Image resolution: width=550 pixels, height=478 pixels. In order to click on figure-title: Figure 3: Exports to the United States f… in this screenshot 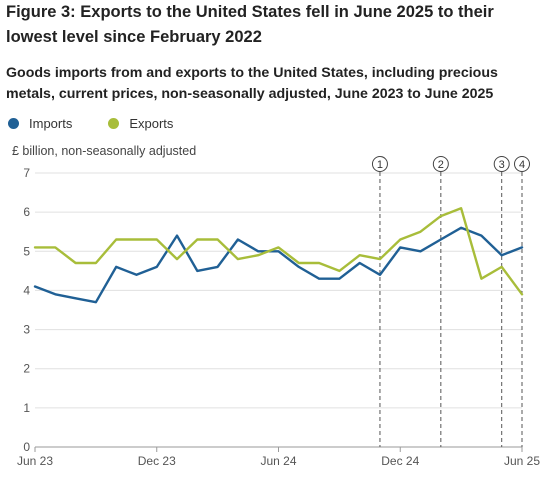, I will do `click(250, 24)`.